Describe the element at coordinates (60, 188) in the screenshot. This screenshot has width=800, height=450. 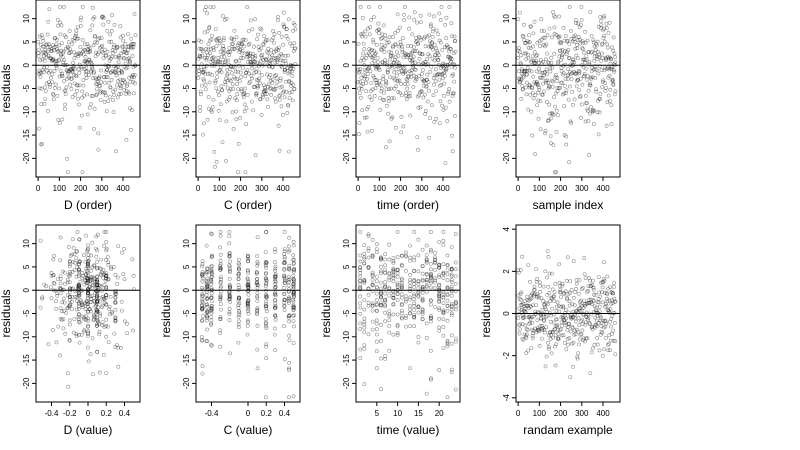
I see `x-tick-label: 100` at that location.